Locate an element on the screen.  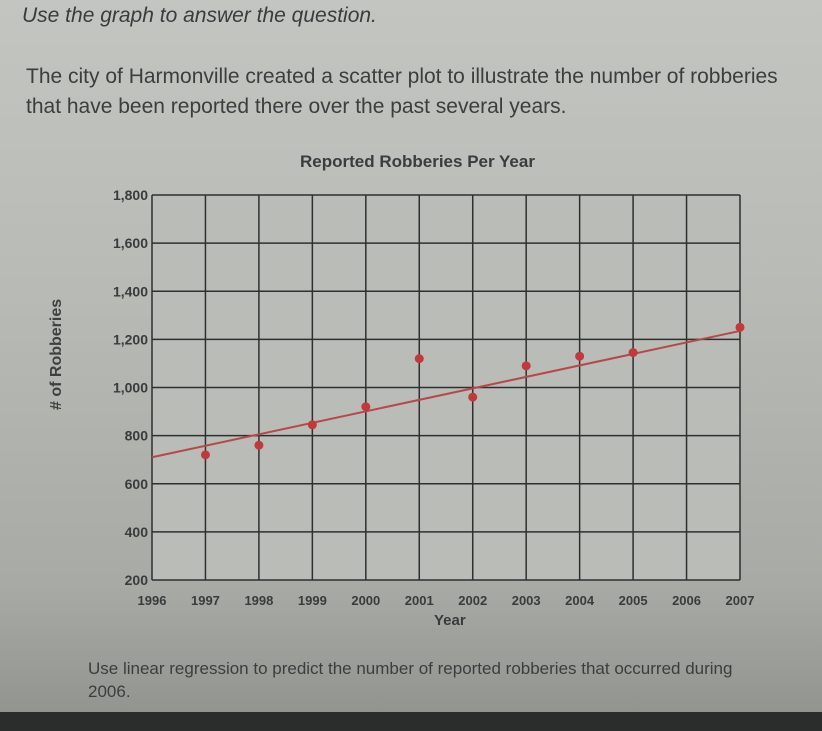
y-tick-label: 600 is located at coordinates (137, 484).